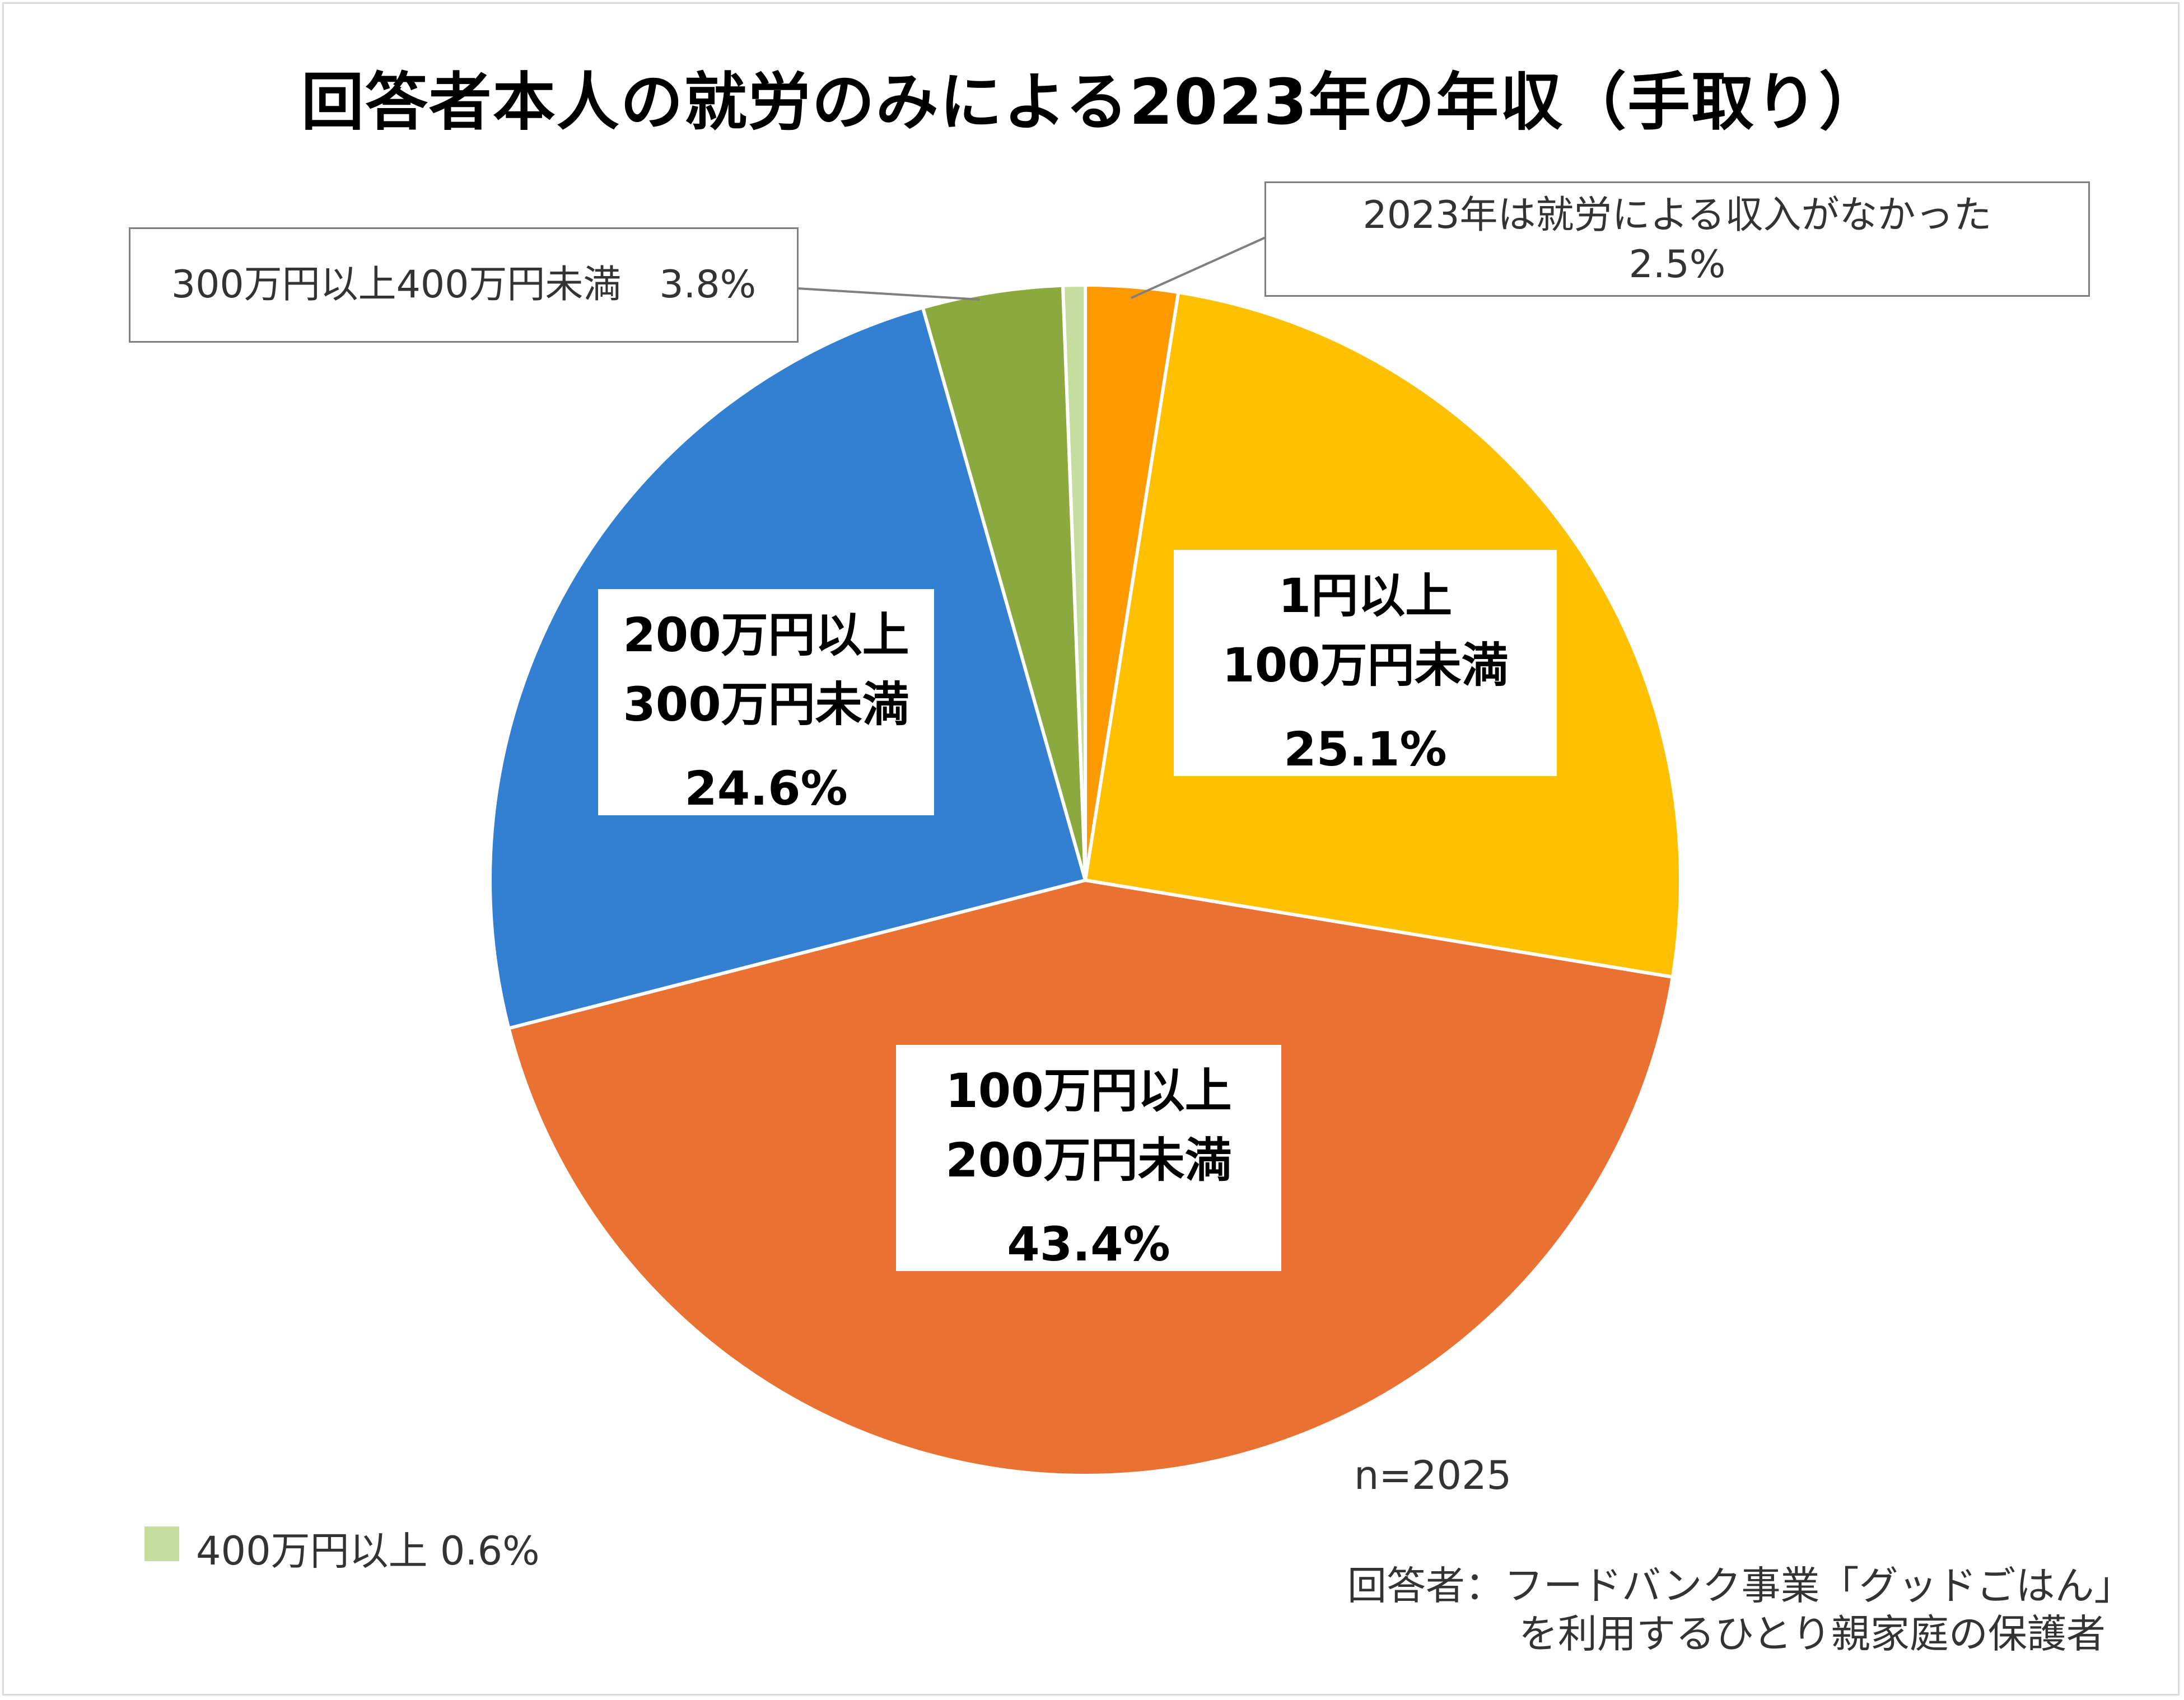 This screenshot has width=2184, height=1700. Describe the element at coordinates (1088, 1244) in the screenshot. I see `data-label-100-200-percent: 43.4%` at that location.